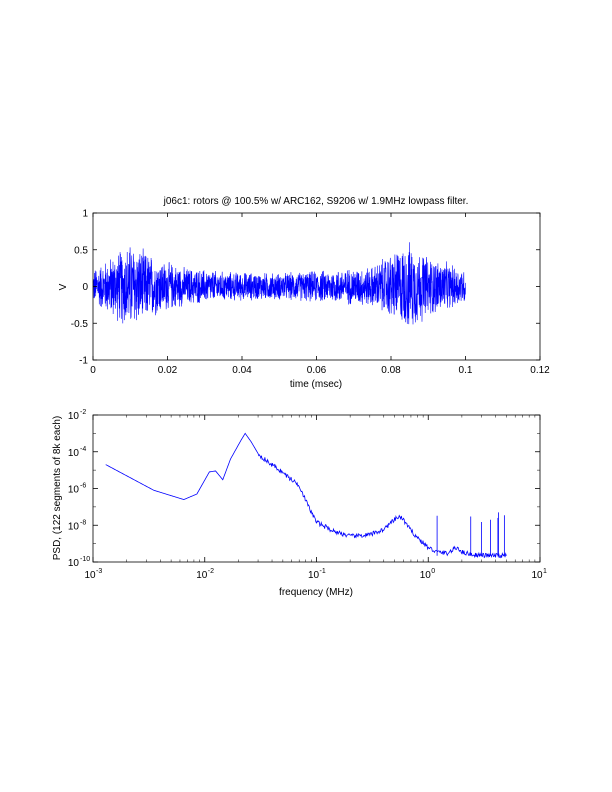 Image resolution: width=612 pixels, height=792 pixels. I want to click on psd-y-tick-exponent: -4, so click(83, 449).